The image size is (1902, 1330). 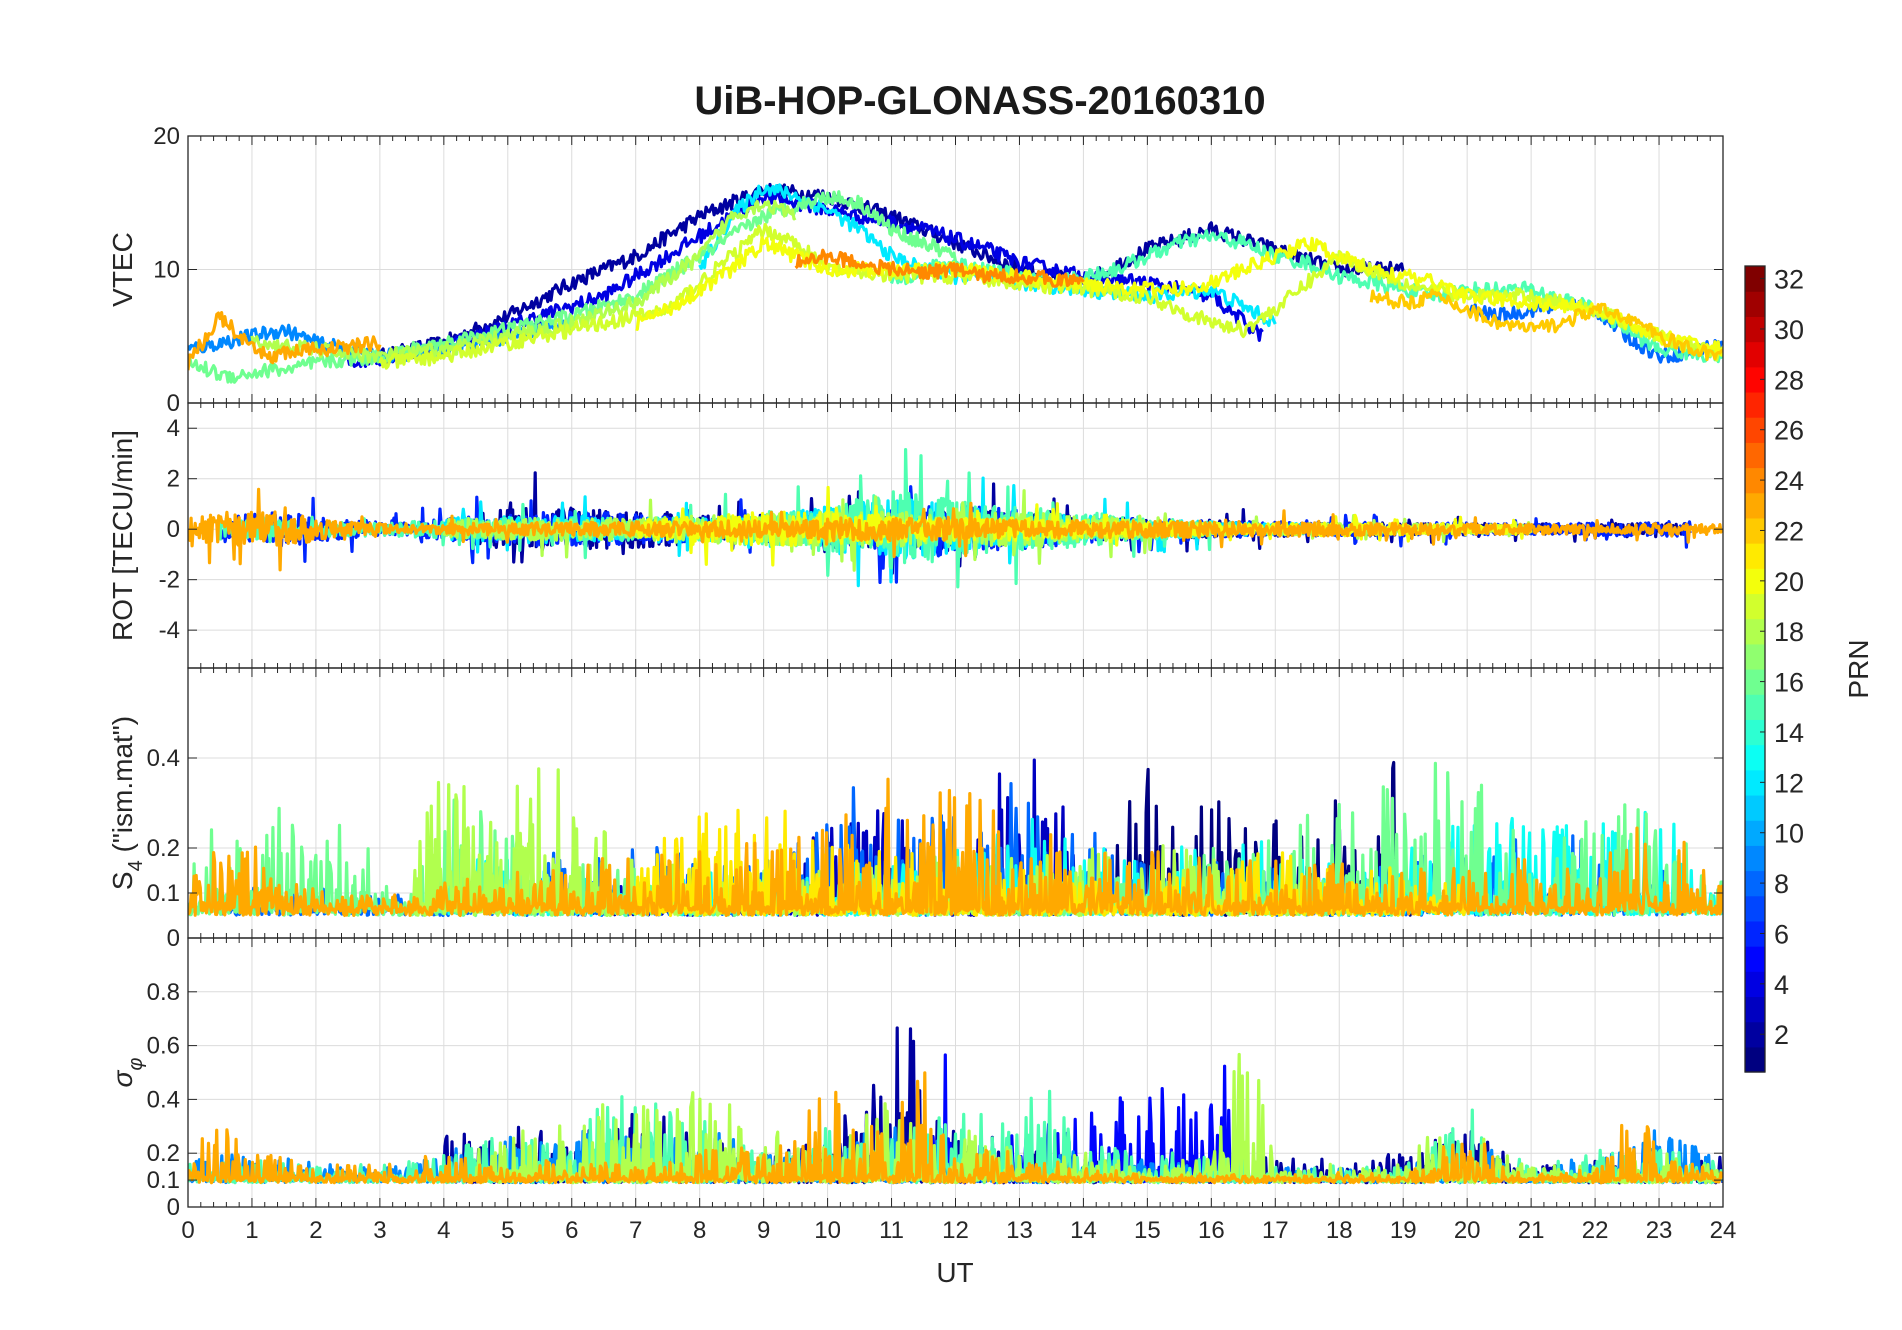 I want to click on x-tick-label: 3, so click(x=379, y=1230).